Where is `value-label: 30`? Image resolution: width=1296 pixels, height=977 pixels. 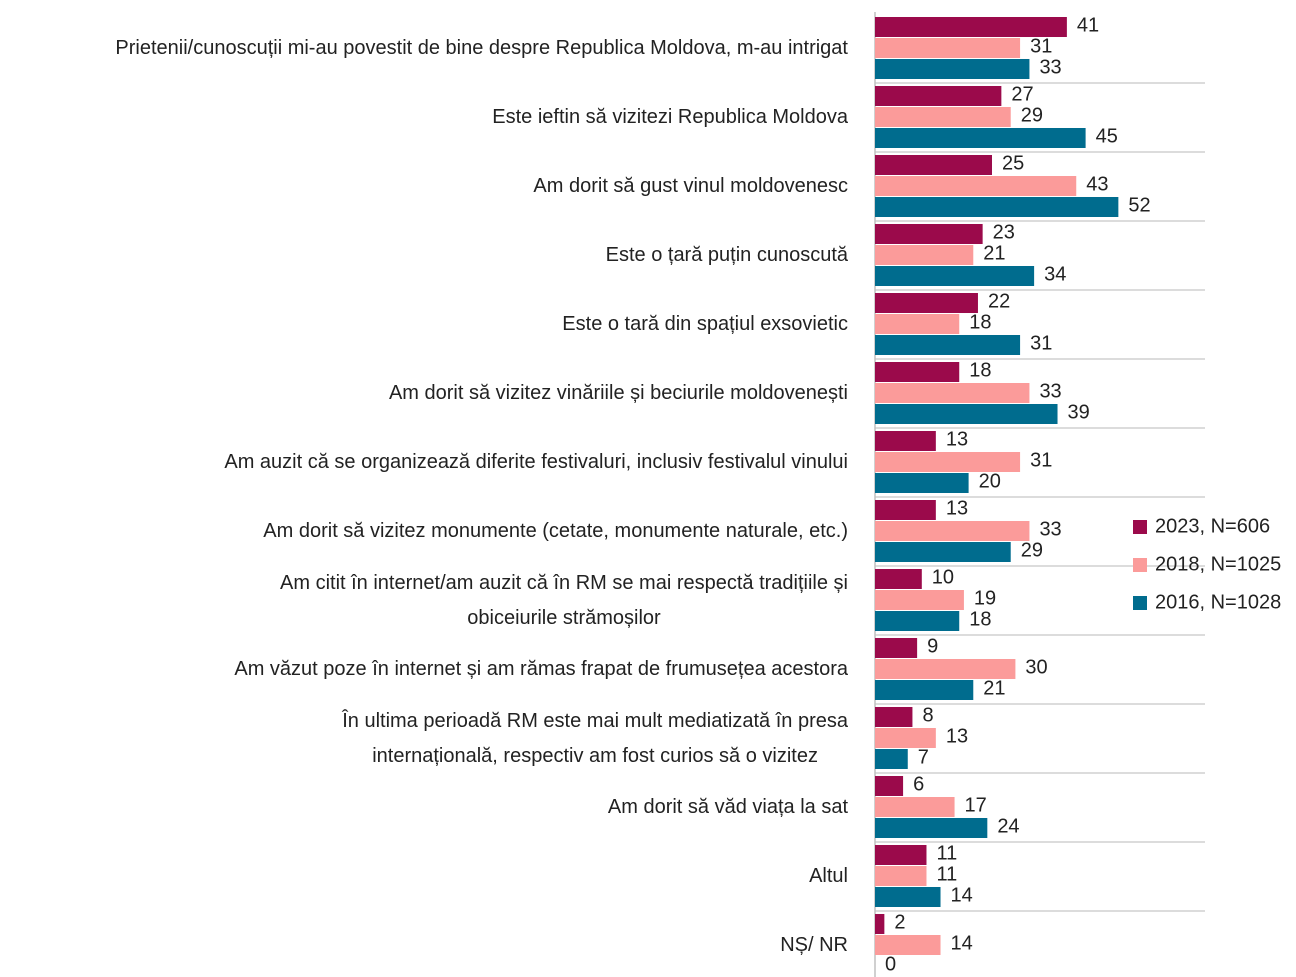
value-label: 30 is located at coordinates (1036, 667).